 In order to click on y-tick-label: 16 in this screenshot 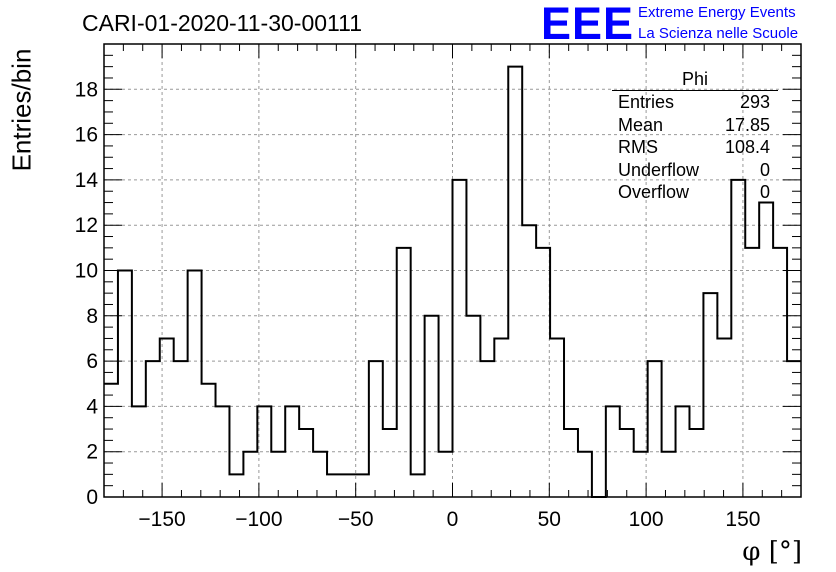, I will do `click(86, 135)`.